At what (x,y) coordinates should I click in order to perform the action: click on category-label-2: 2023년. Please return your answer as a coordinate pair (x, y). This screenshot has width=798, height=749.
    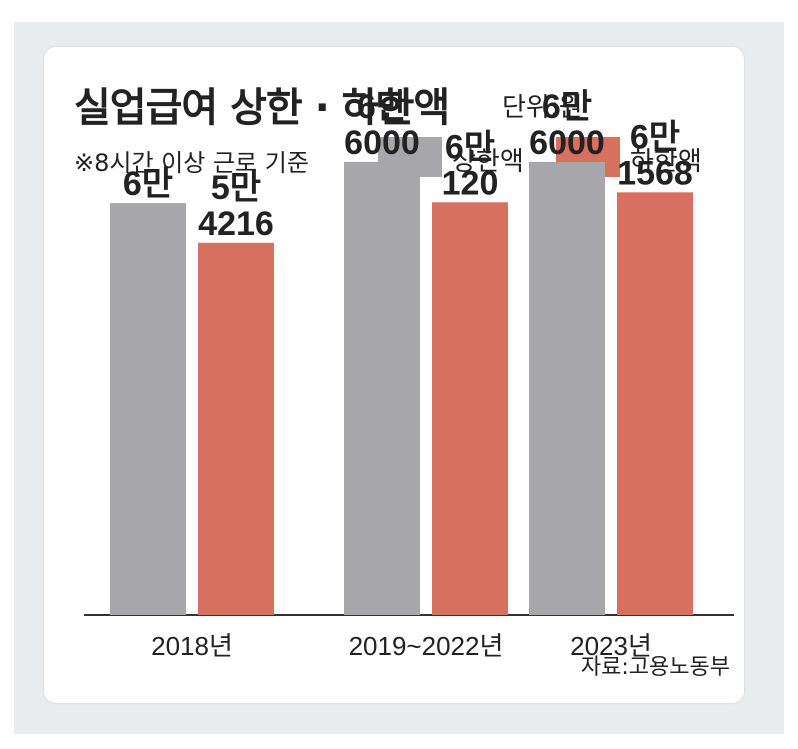
    Looking at the image, I should click on (611, 646).